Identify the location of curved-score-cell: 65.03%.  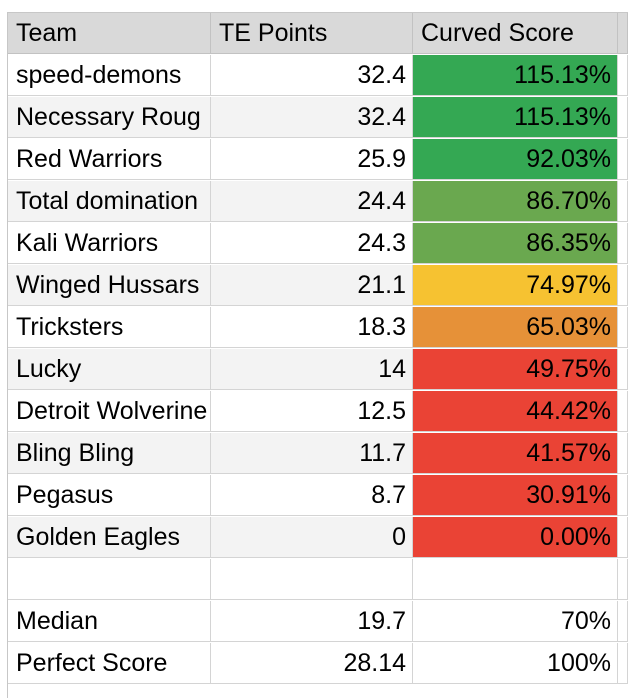
(515, 327).